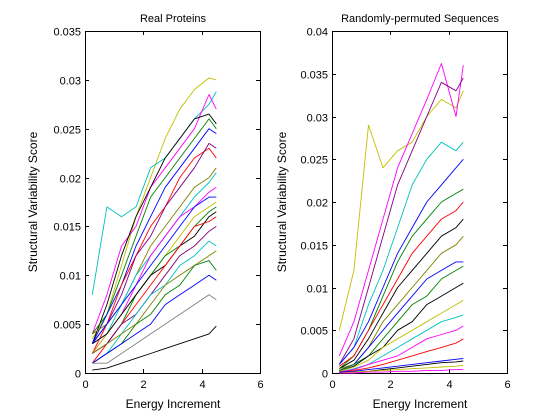 The width and height of the screenshot is (560, 420). I want to click on chart-title: Real Proteins, so click(173, 19).